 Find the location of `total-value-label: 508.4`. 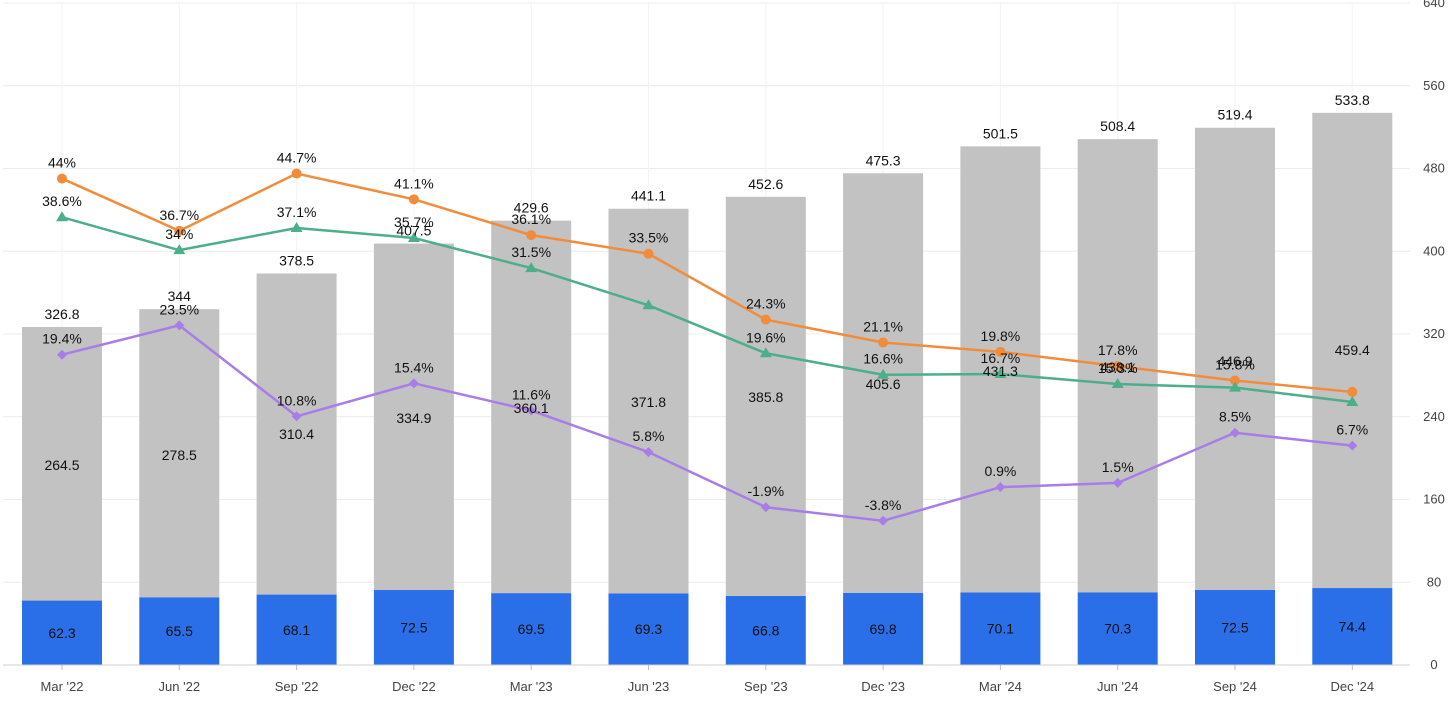

total-value-label: 508.4 is located at coordinates (1117, 126).